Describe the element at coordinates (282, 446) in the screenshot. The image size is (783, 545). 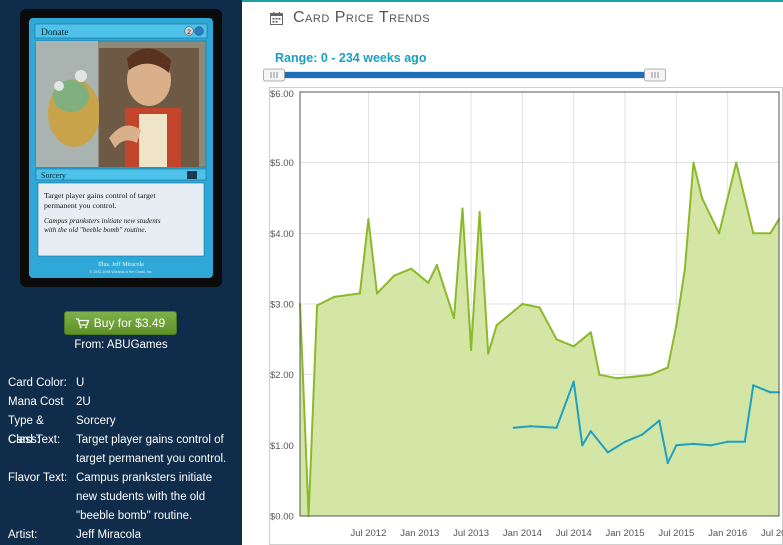
I see `y-tick-label: $1.00` at that location.